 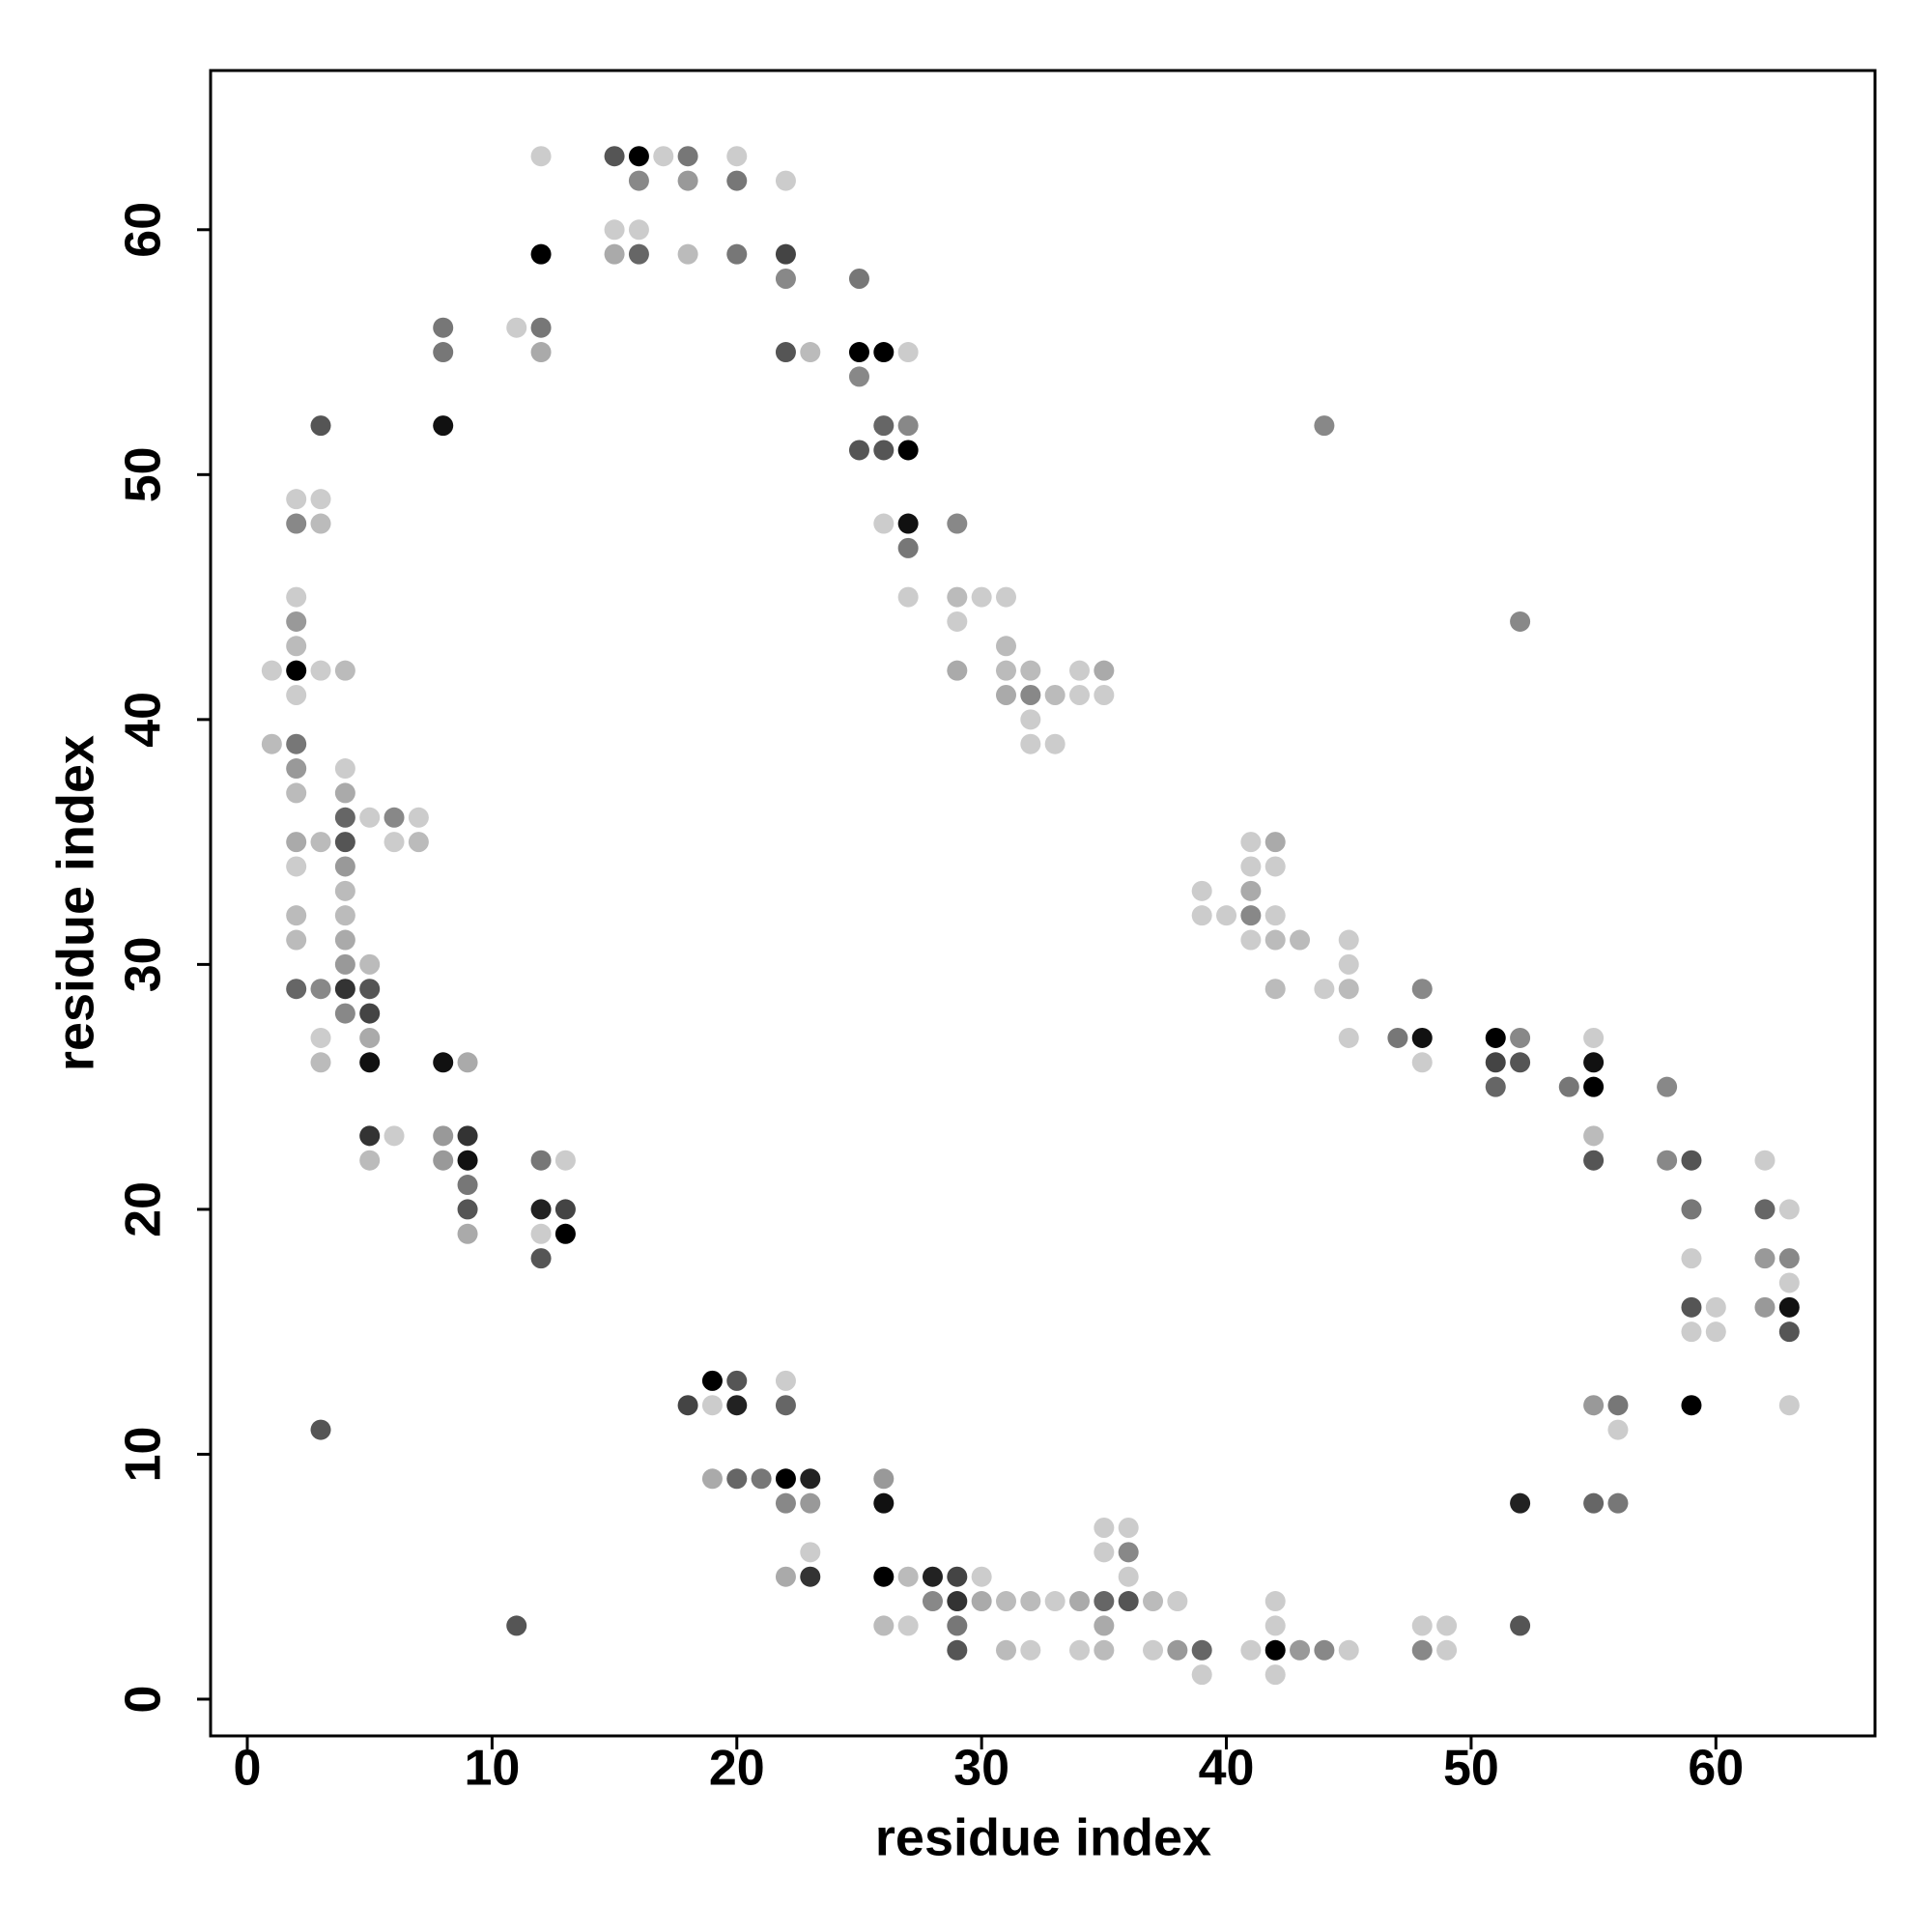 I want to click on y-tick-label: 30, so click(x=144, y=964).